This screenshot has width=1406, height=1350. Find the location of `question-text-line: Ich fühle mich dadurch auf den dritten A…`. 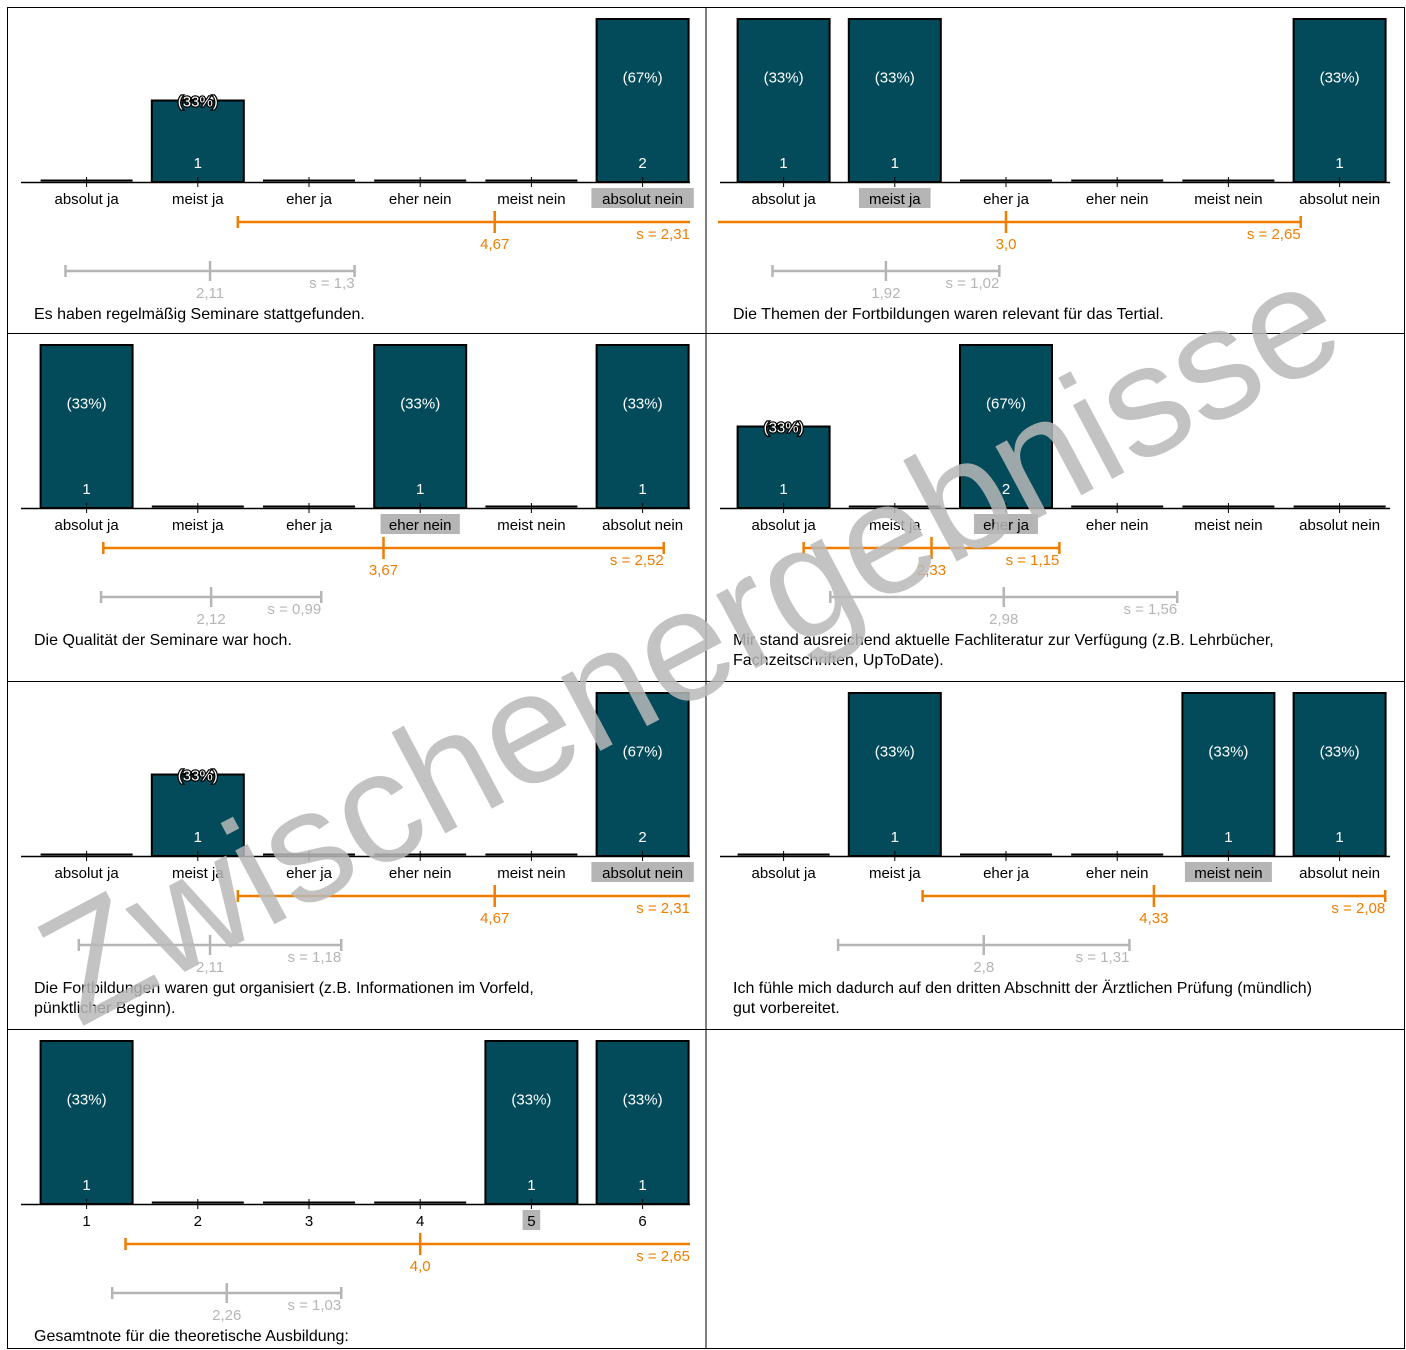

question-text-line: Ich fühle mich dadurch auf den dritten A… is located at coordinates (1022, 988).